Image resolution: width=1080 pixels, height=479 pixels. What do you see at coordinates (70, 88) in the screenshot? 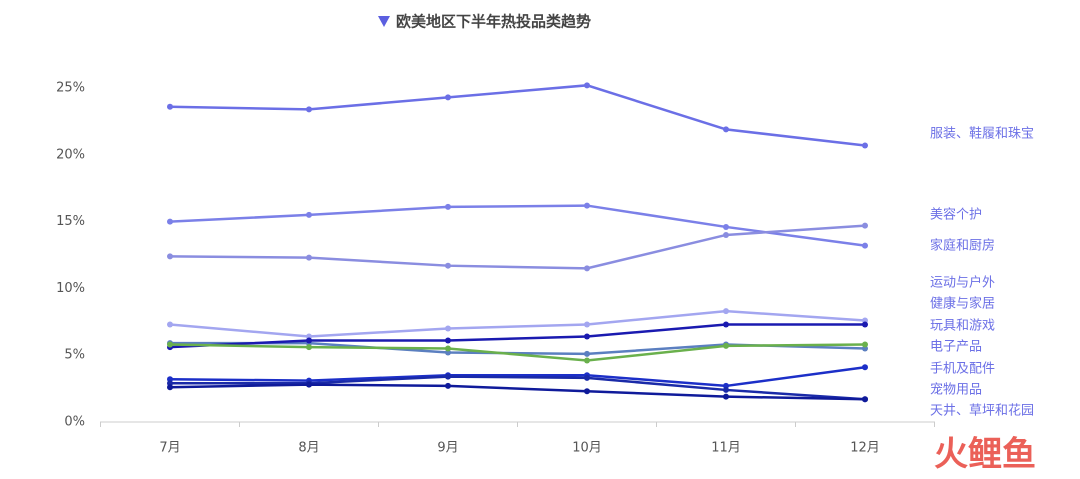
I see `y-tick-label: 25%` at bounding box center [70, 88].